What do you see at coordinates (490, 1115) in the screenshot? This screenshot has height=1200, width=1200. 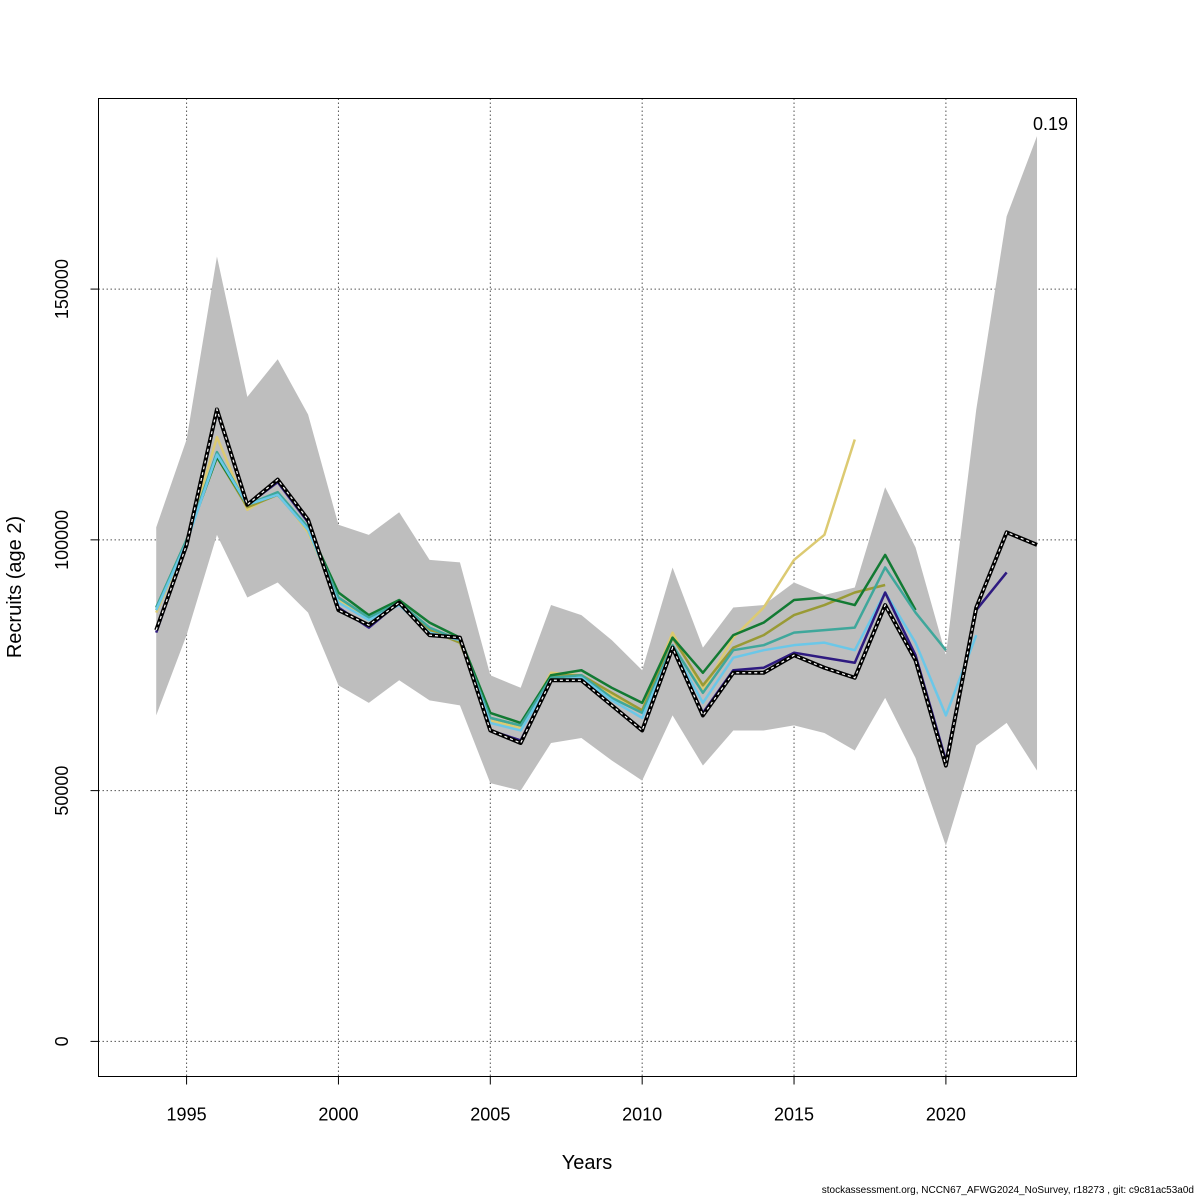 I see `x-tick-label-2005: 2005` at bounding box center [490, 1115].